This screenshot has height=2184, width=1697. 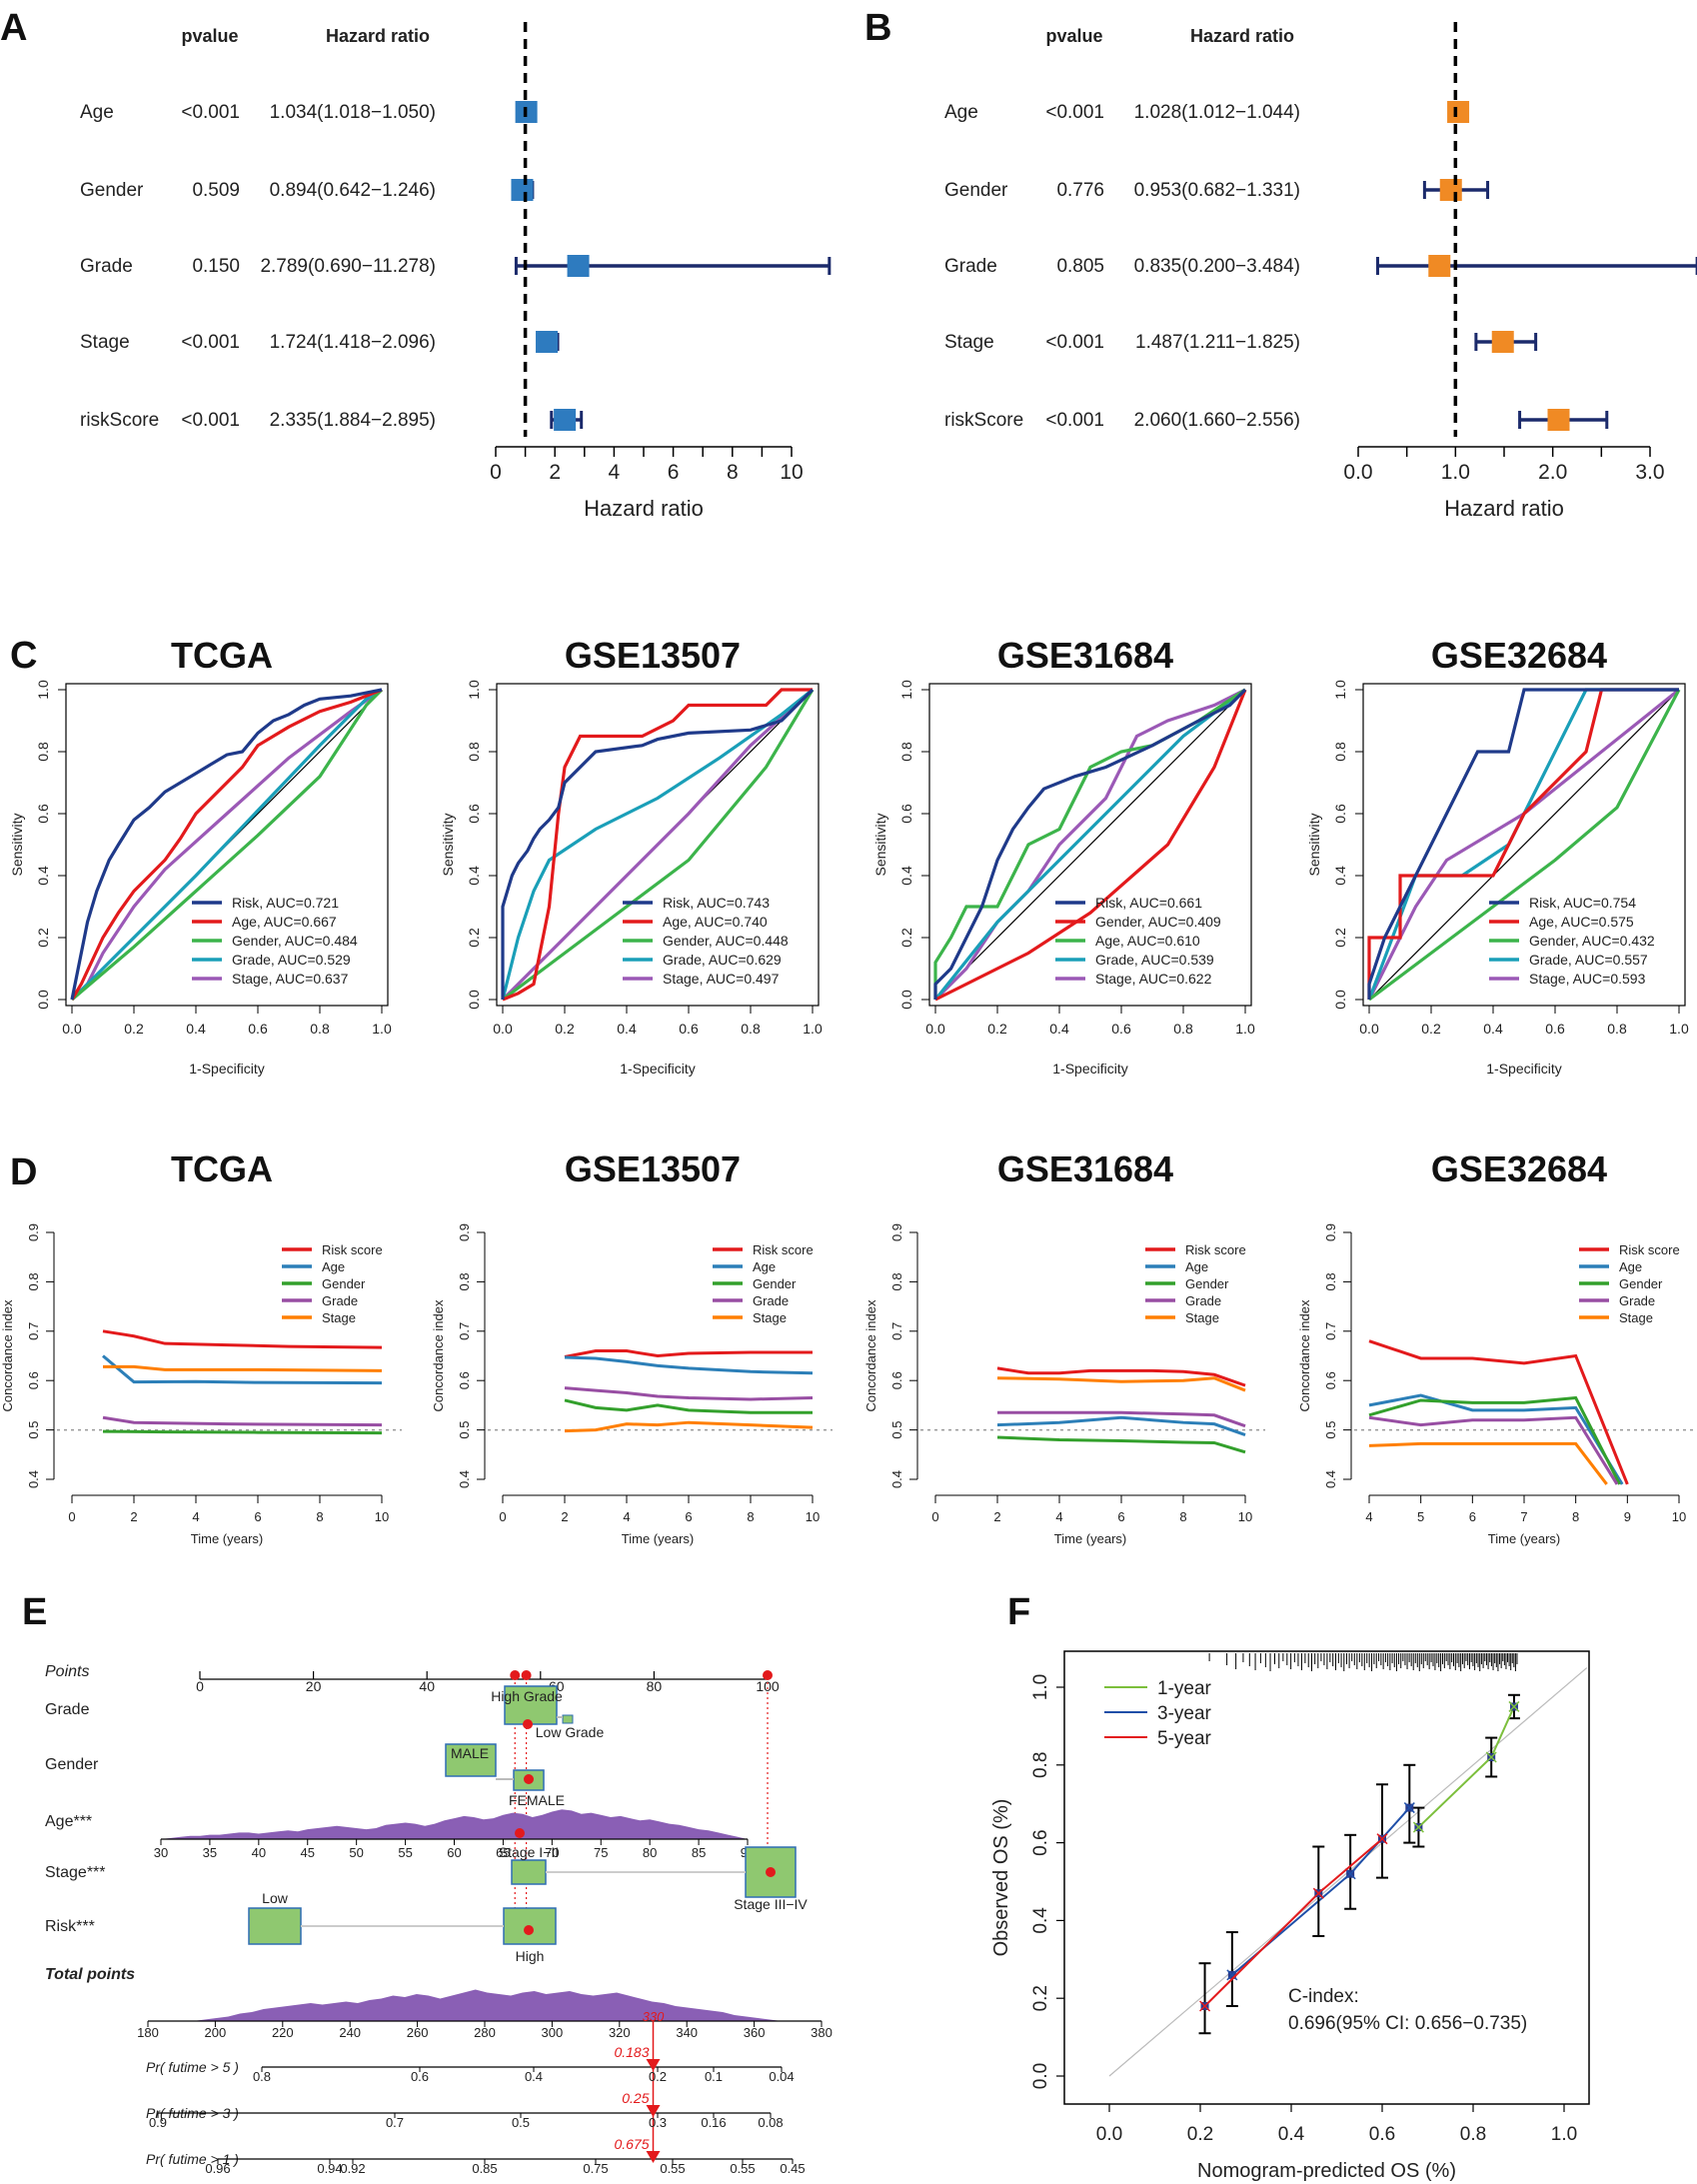 I want to click on probability-tick-label: 0.9, so click(x=158, y=2122).